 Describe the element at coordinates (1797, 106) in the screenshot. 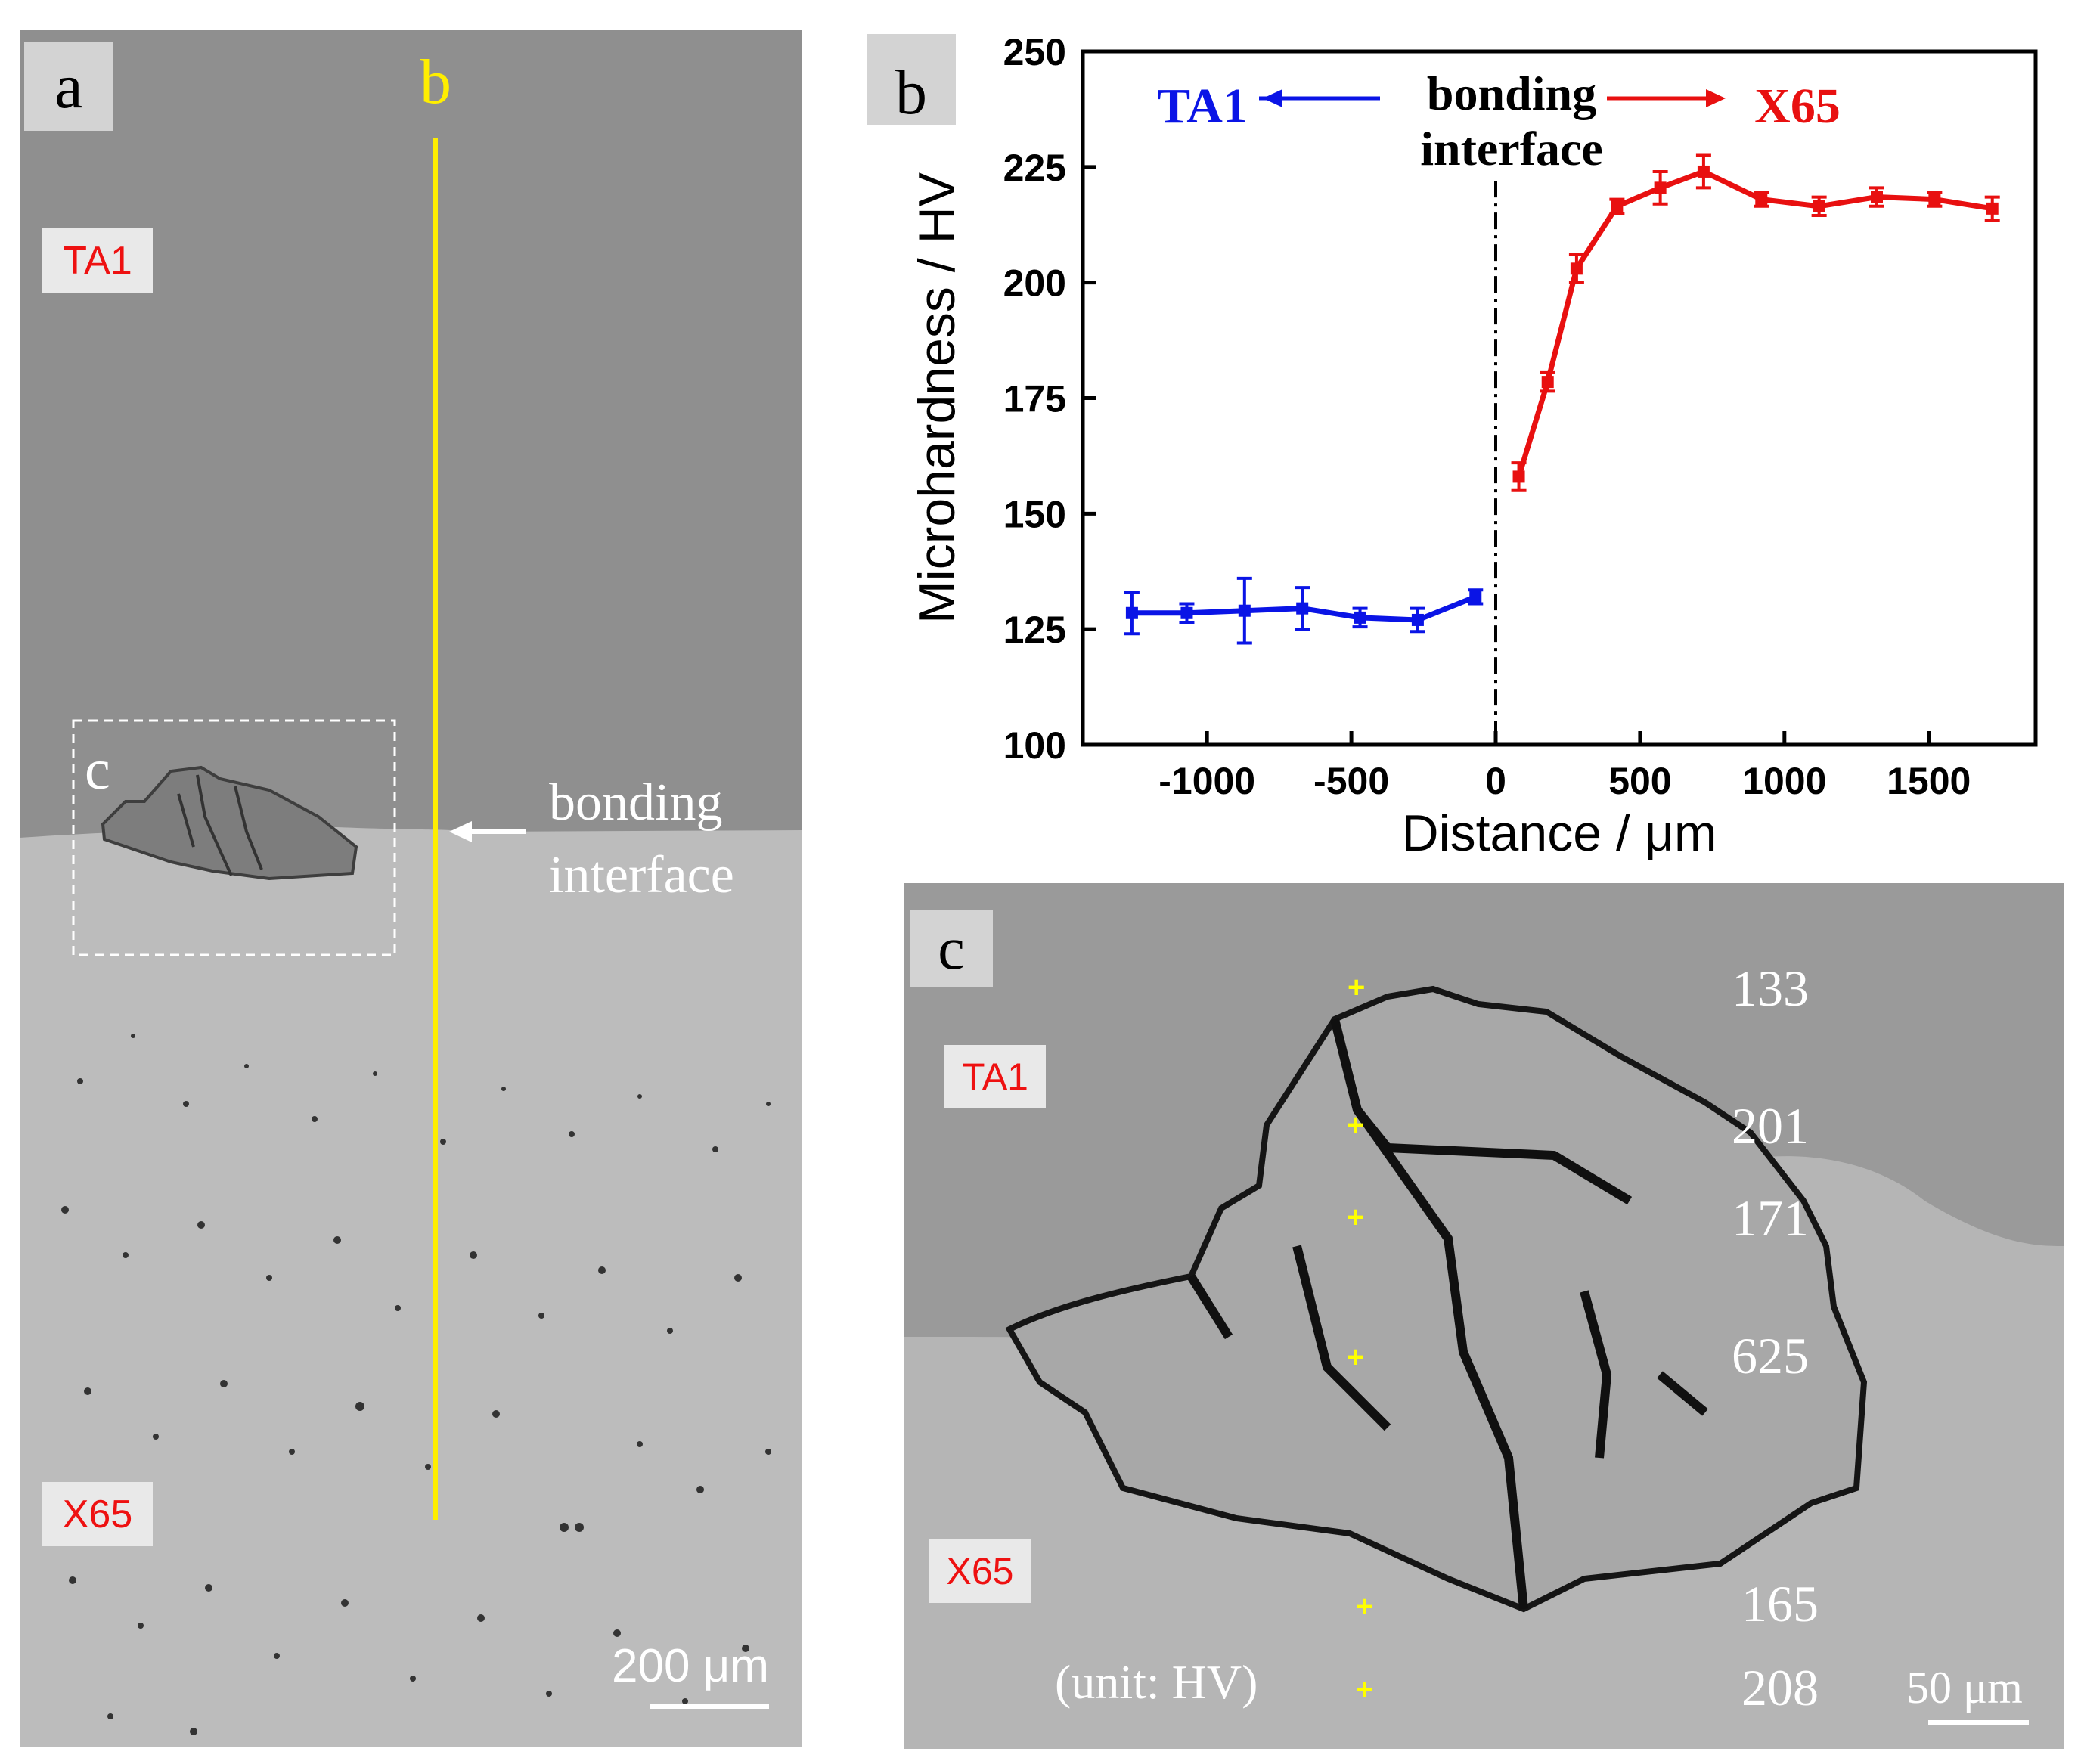

I see `annotation-x65: X65` at that location.